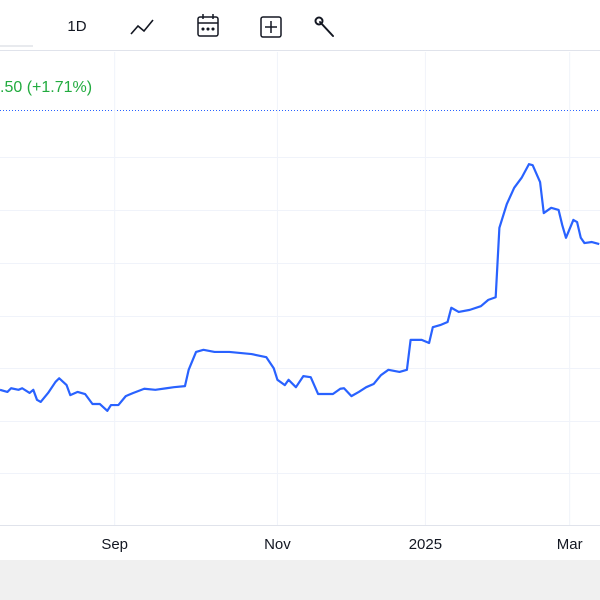  What do you see at coordinates (300, 580) in the screenshot?
I see `footer-bar` at bounding box center [300, 580].